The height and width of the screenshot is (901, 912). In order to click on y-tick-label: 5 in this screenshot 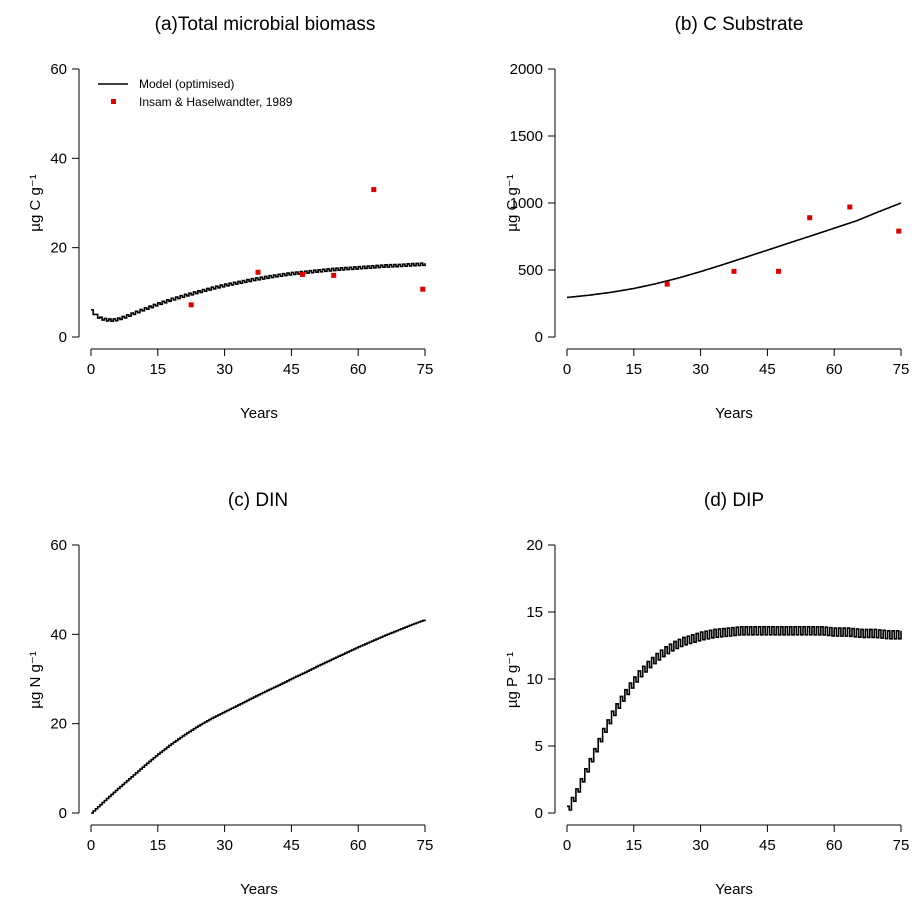, I will do `click(539, 746)`.